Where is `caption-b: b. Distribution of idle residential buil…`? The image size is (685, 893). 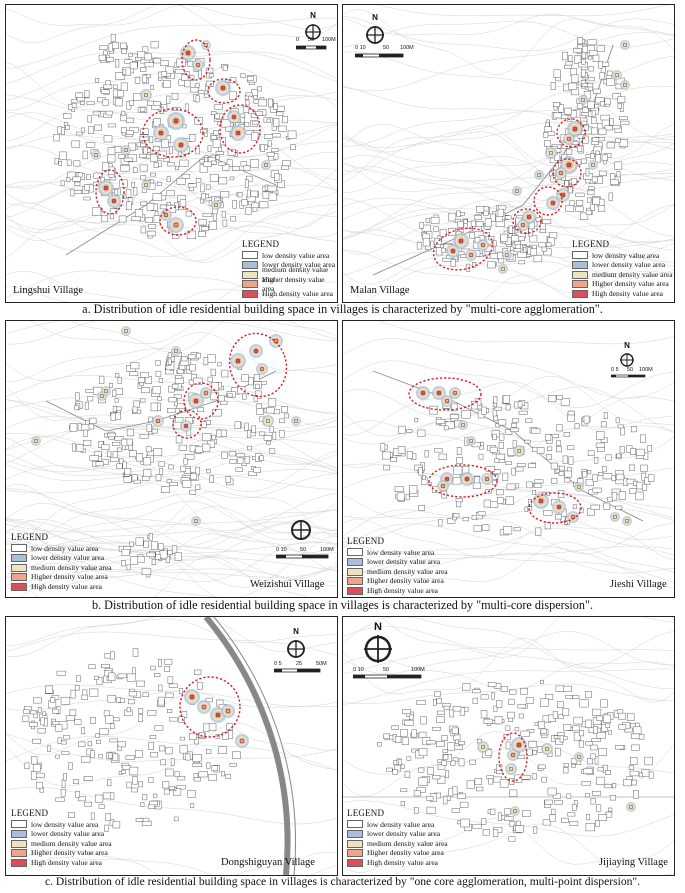 caption-b: b. Distribution of idle residential buil… is located at coordinates (342, 605).